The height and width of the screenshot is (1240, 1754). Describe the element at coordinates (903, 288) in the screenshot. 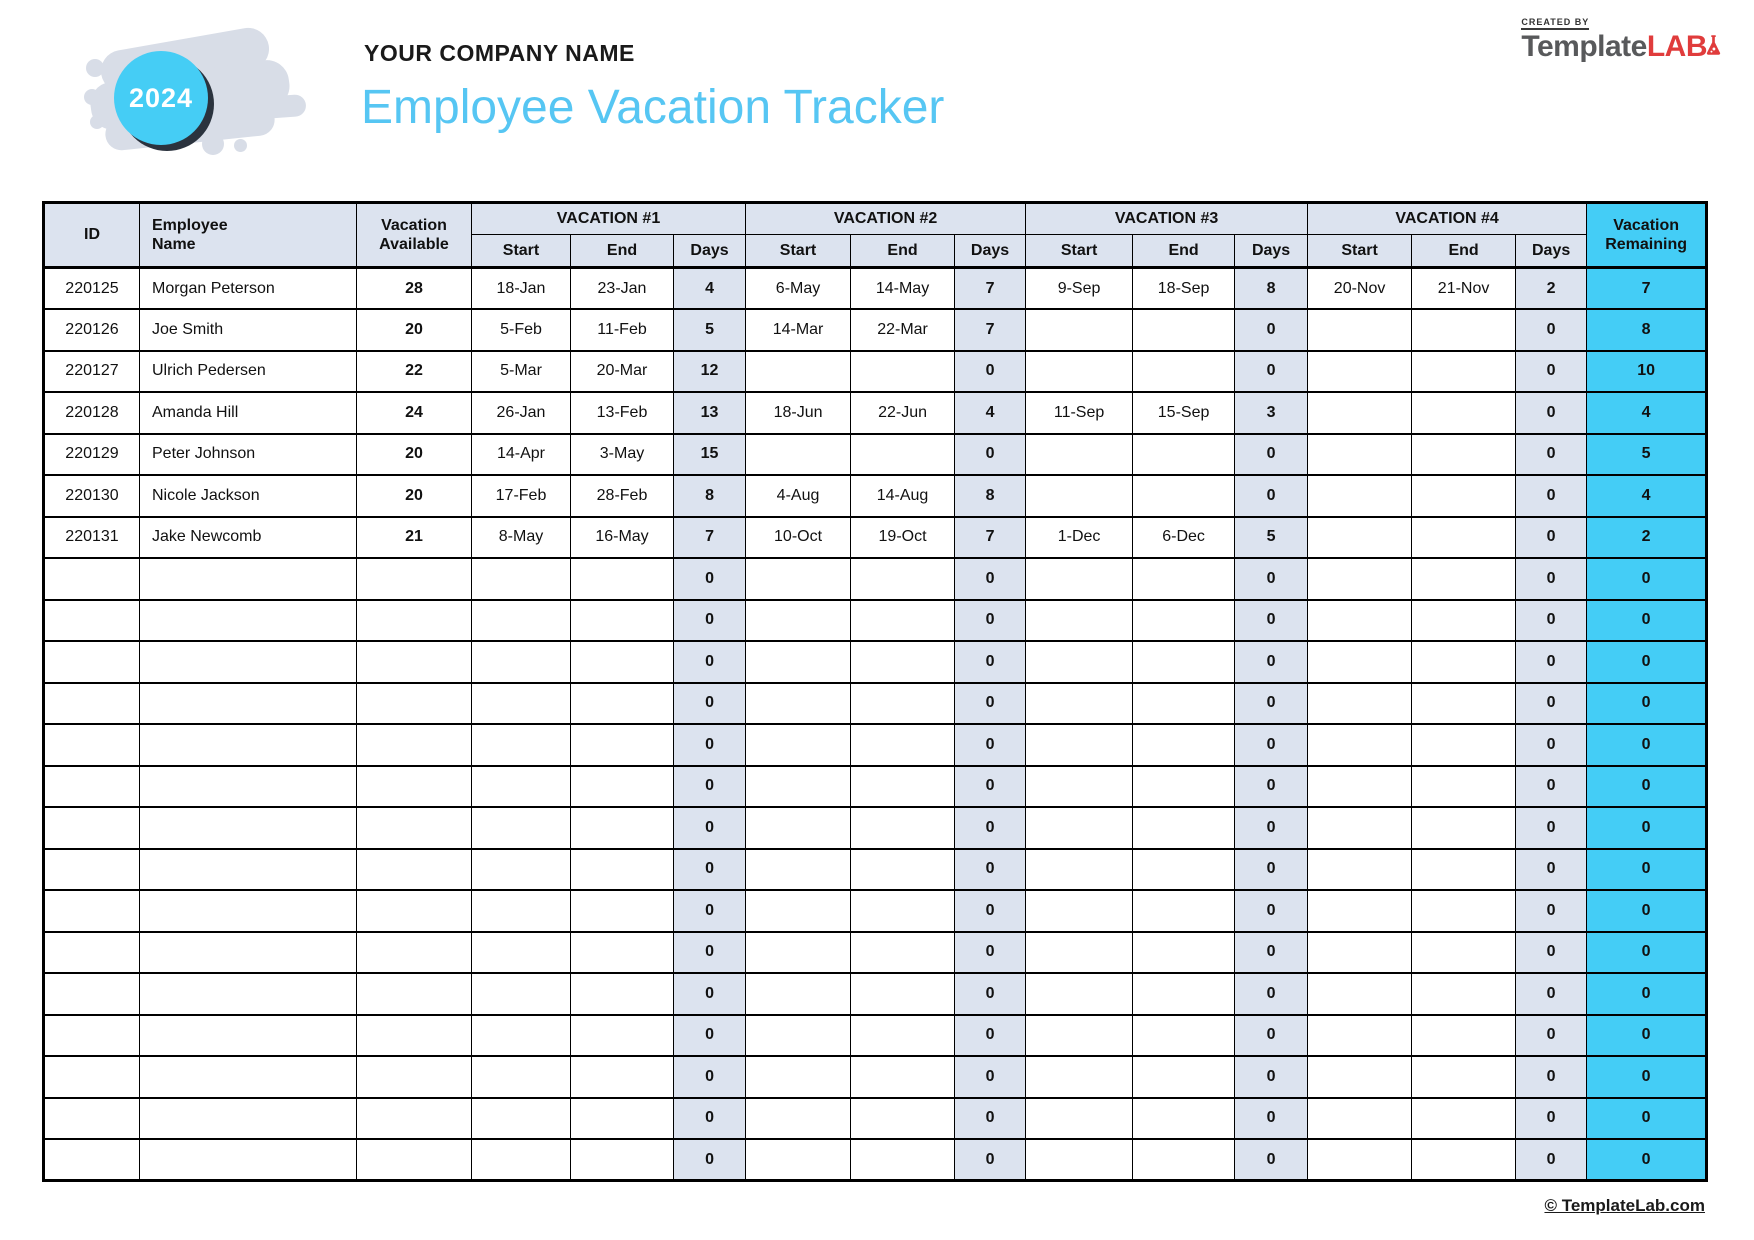

I see `cell-v2-end: 14-May` at that location.